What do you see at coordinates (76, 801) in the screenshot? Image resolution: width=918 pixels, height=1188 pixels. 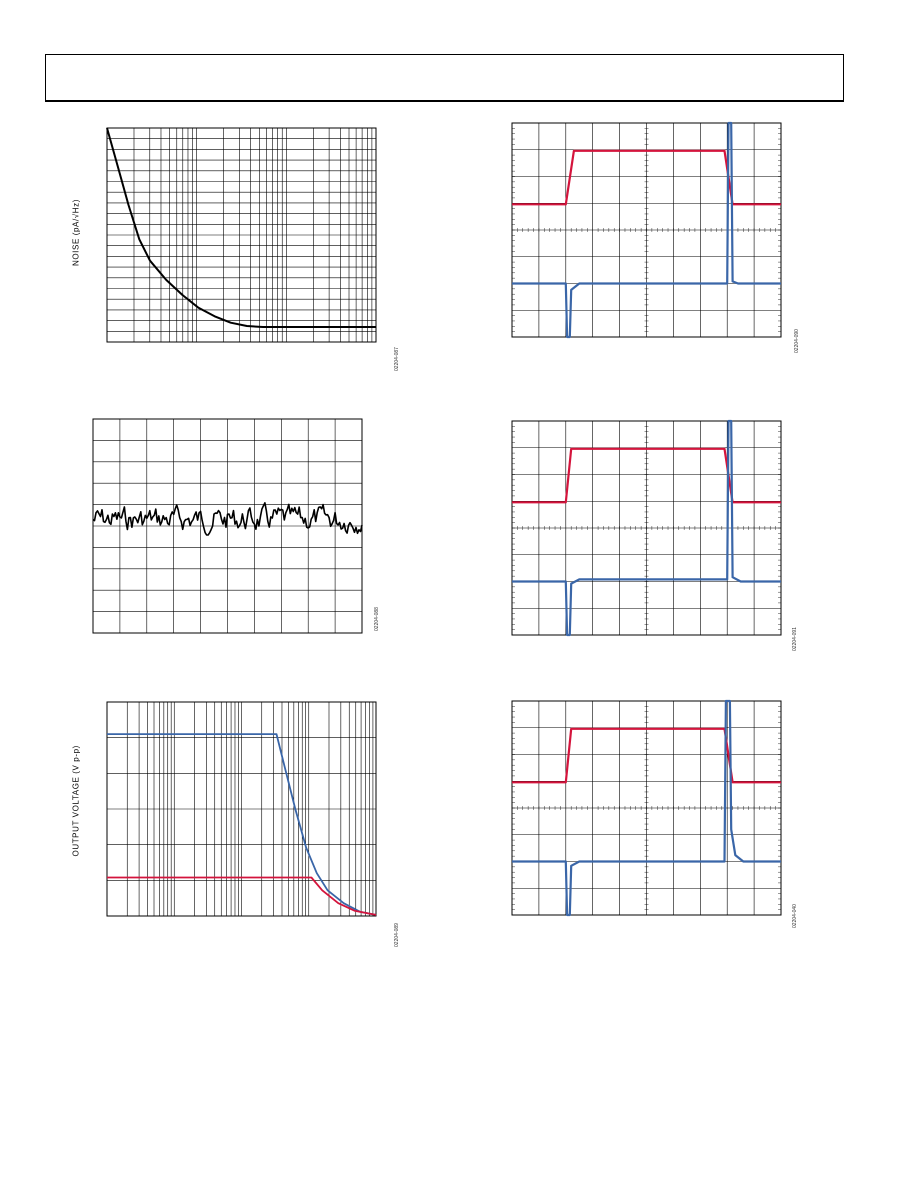 I see `output-voltage-axis-label: OUTPUT VOLTAGE (V p-p)` at bounding box center [76, 801].